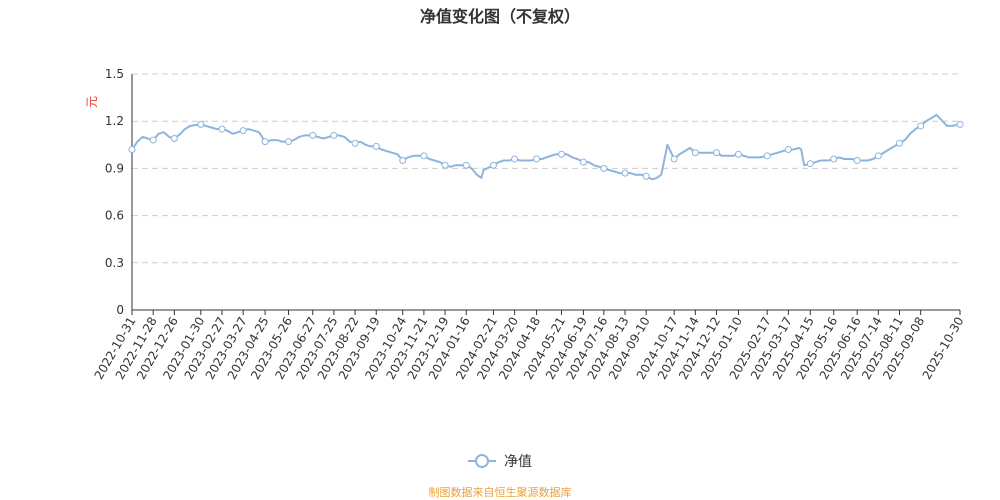  What do you see at coordinates (482, 461) in the screenshot?
I see `legend-swatch-marker` at bounding box center [482, 461].